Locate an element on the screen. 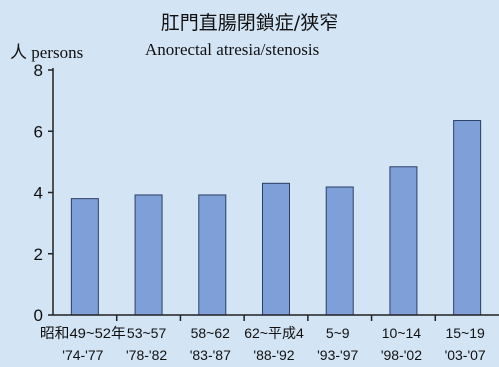 Image resolution: width=499 pixels, height=367 pixels. x-tick-year-label: '88-'92 is located at coordinates (273, 355).